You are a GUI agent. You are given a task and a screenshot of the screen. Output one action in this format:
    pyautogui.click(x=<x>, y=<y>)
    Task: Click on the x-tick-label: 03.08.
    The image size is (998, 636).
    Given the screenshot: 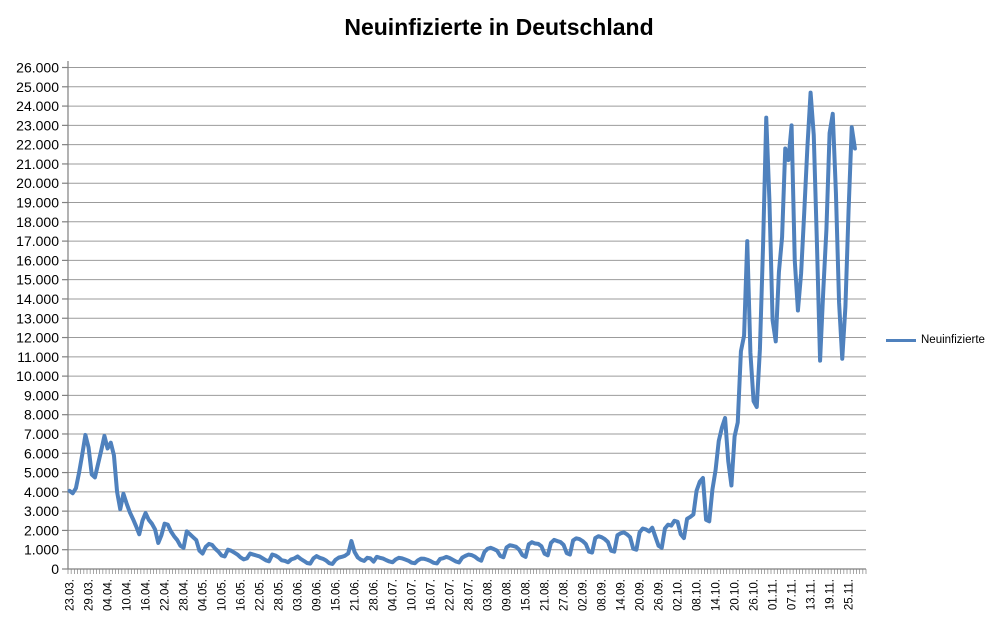 What is the action you would take?
    pyautogui.click(x=489, y=595)
    